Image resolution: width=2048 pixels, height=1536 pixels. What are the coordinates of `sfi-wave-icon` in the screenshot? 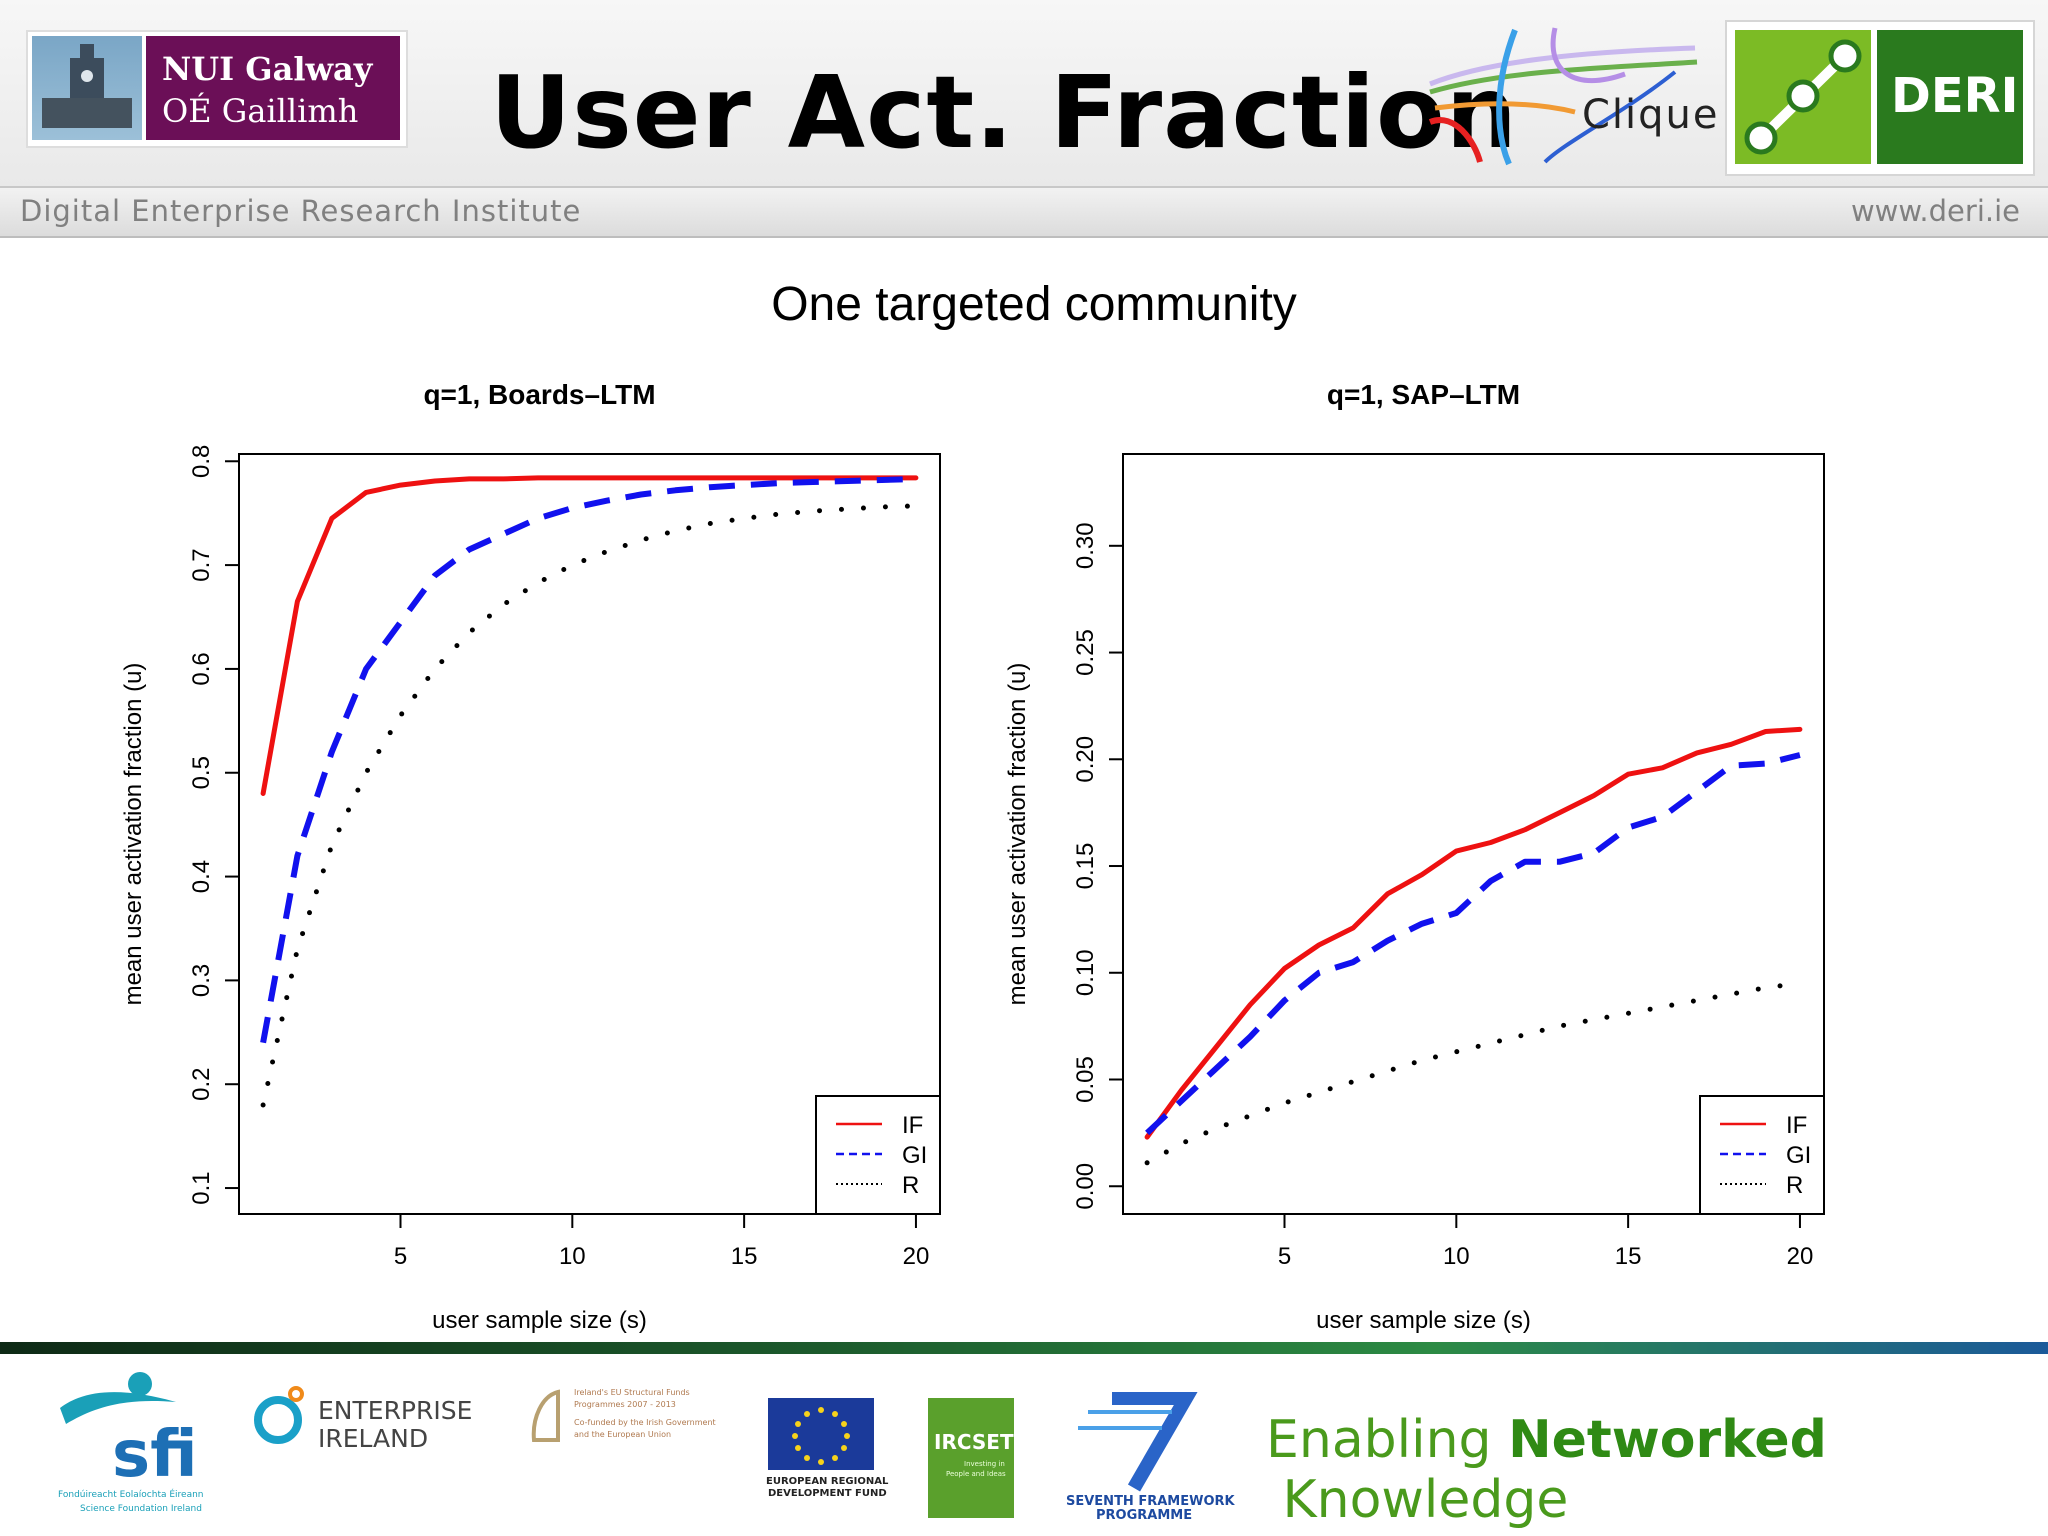 It's located at (118, 1398).